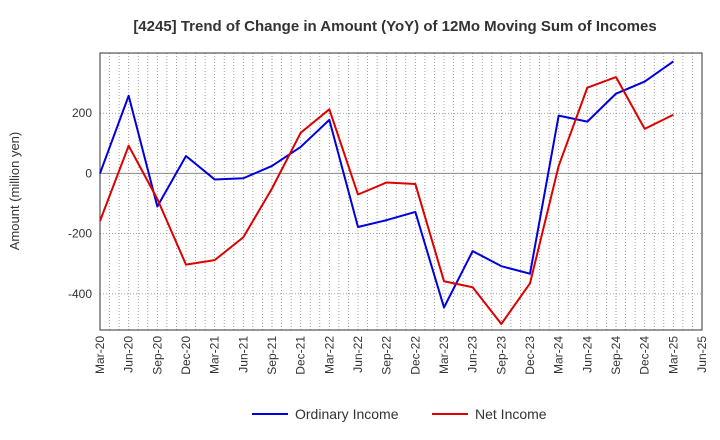 The height and width of the screenshot is (440, 720). I want to click on y-tick-label: -400, so click(80, 294).